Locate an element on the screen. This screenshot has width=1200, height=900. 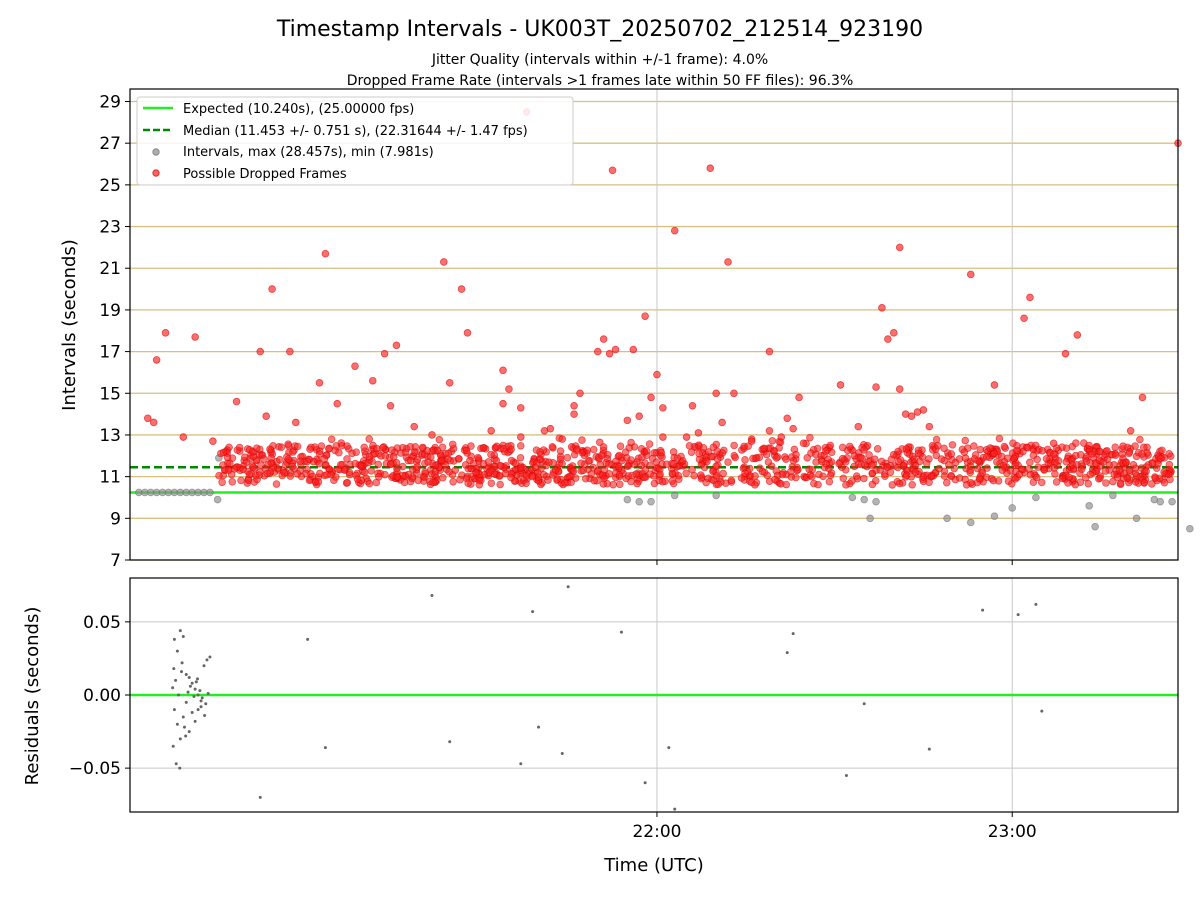
y-tick-label: 7 is located at coordinates (115, 561).